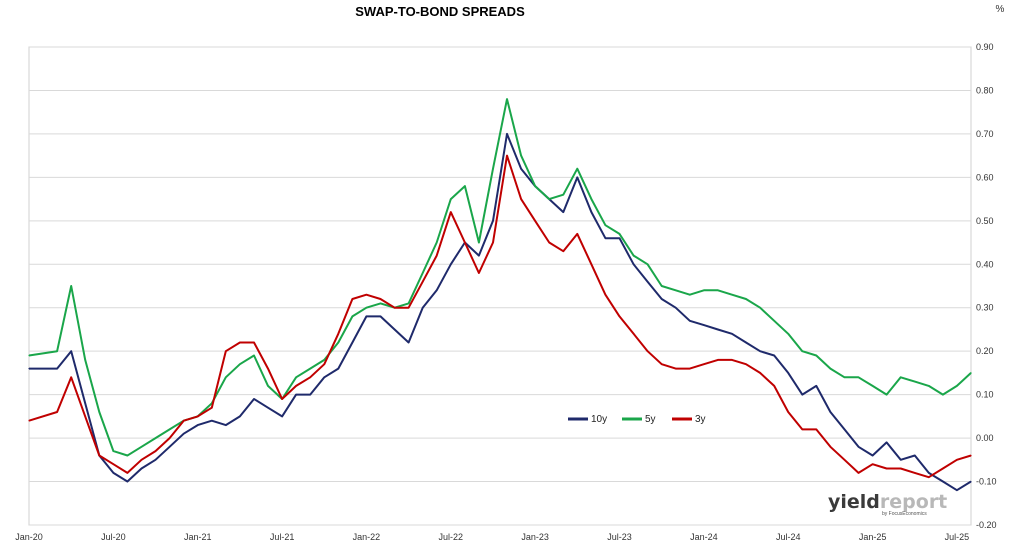 The height and width of the screenshot is (550, 1021). Describe the element at coordinates (282, 537) in the screenshot. I see `x-tick-label: Jul-21` at that location.